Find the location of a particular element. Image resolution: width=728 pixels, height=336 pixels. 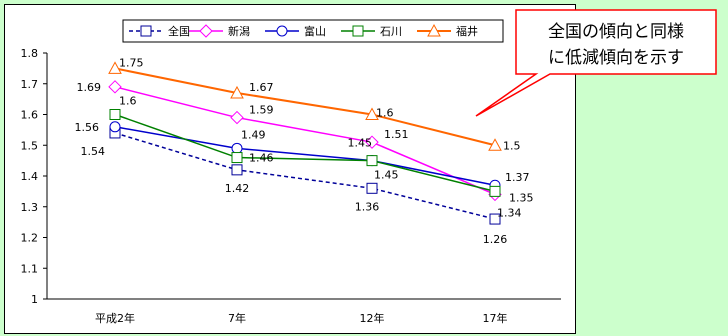

legend-label: 福井 is located at coordinates (467, 31).